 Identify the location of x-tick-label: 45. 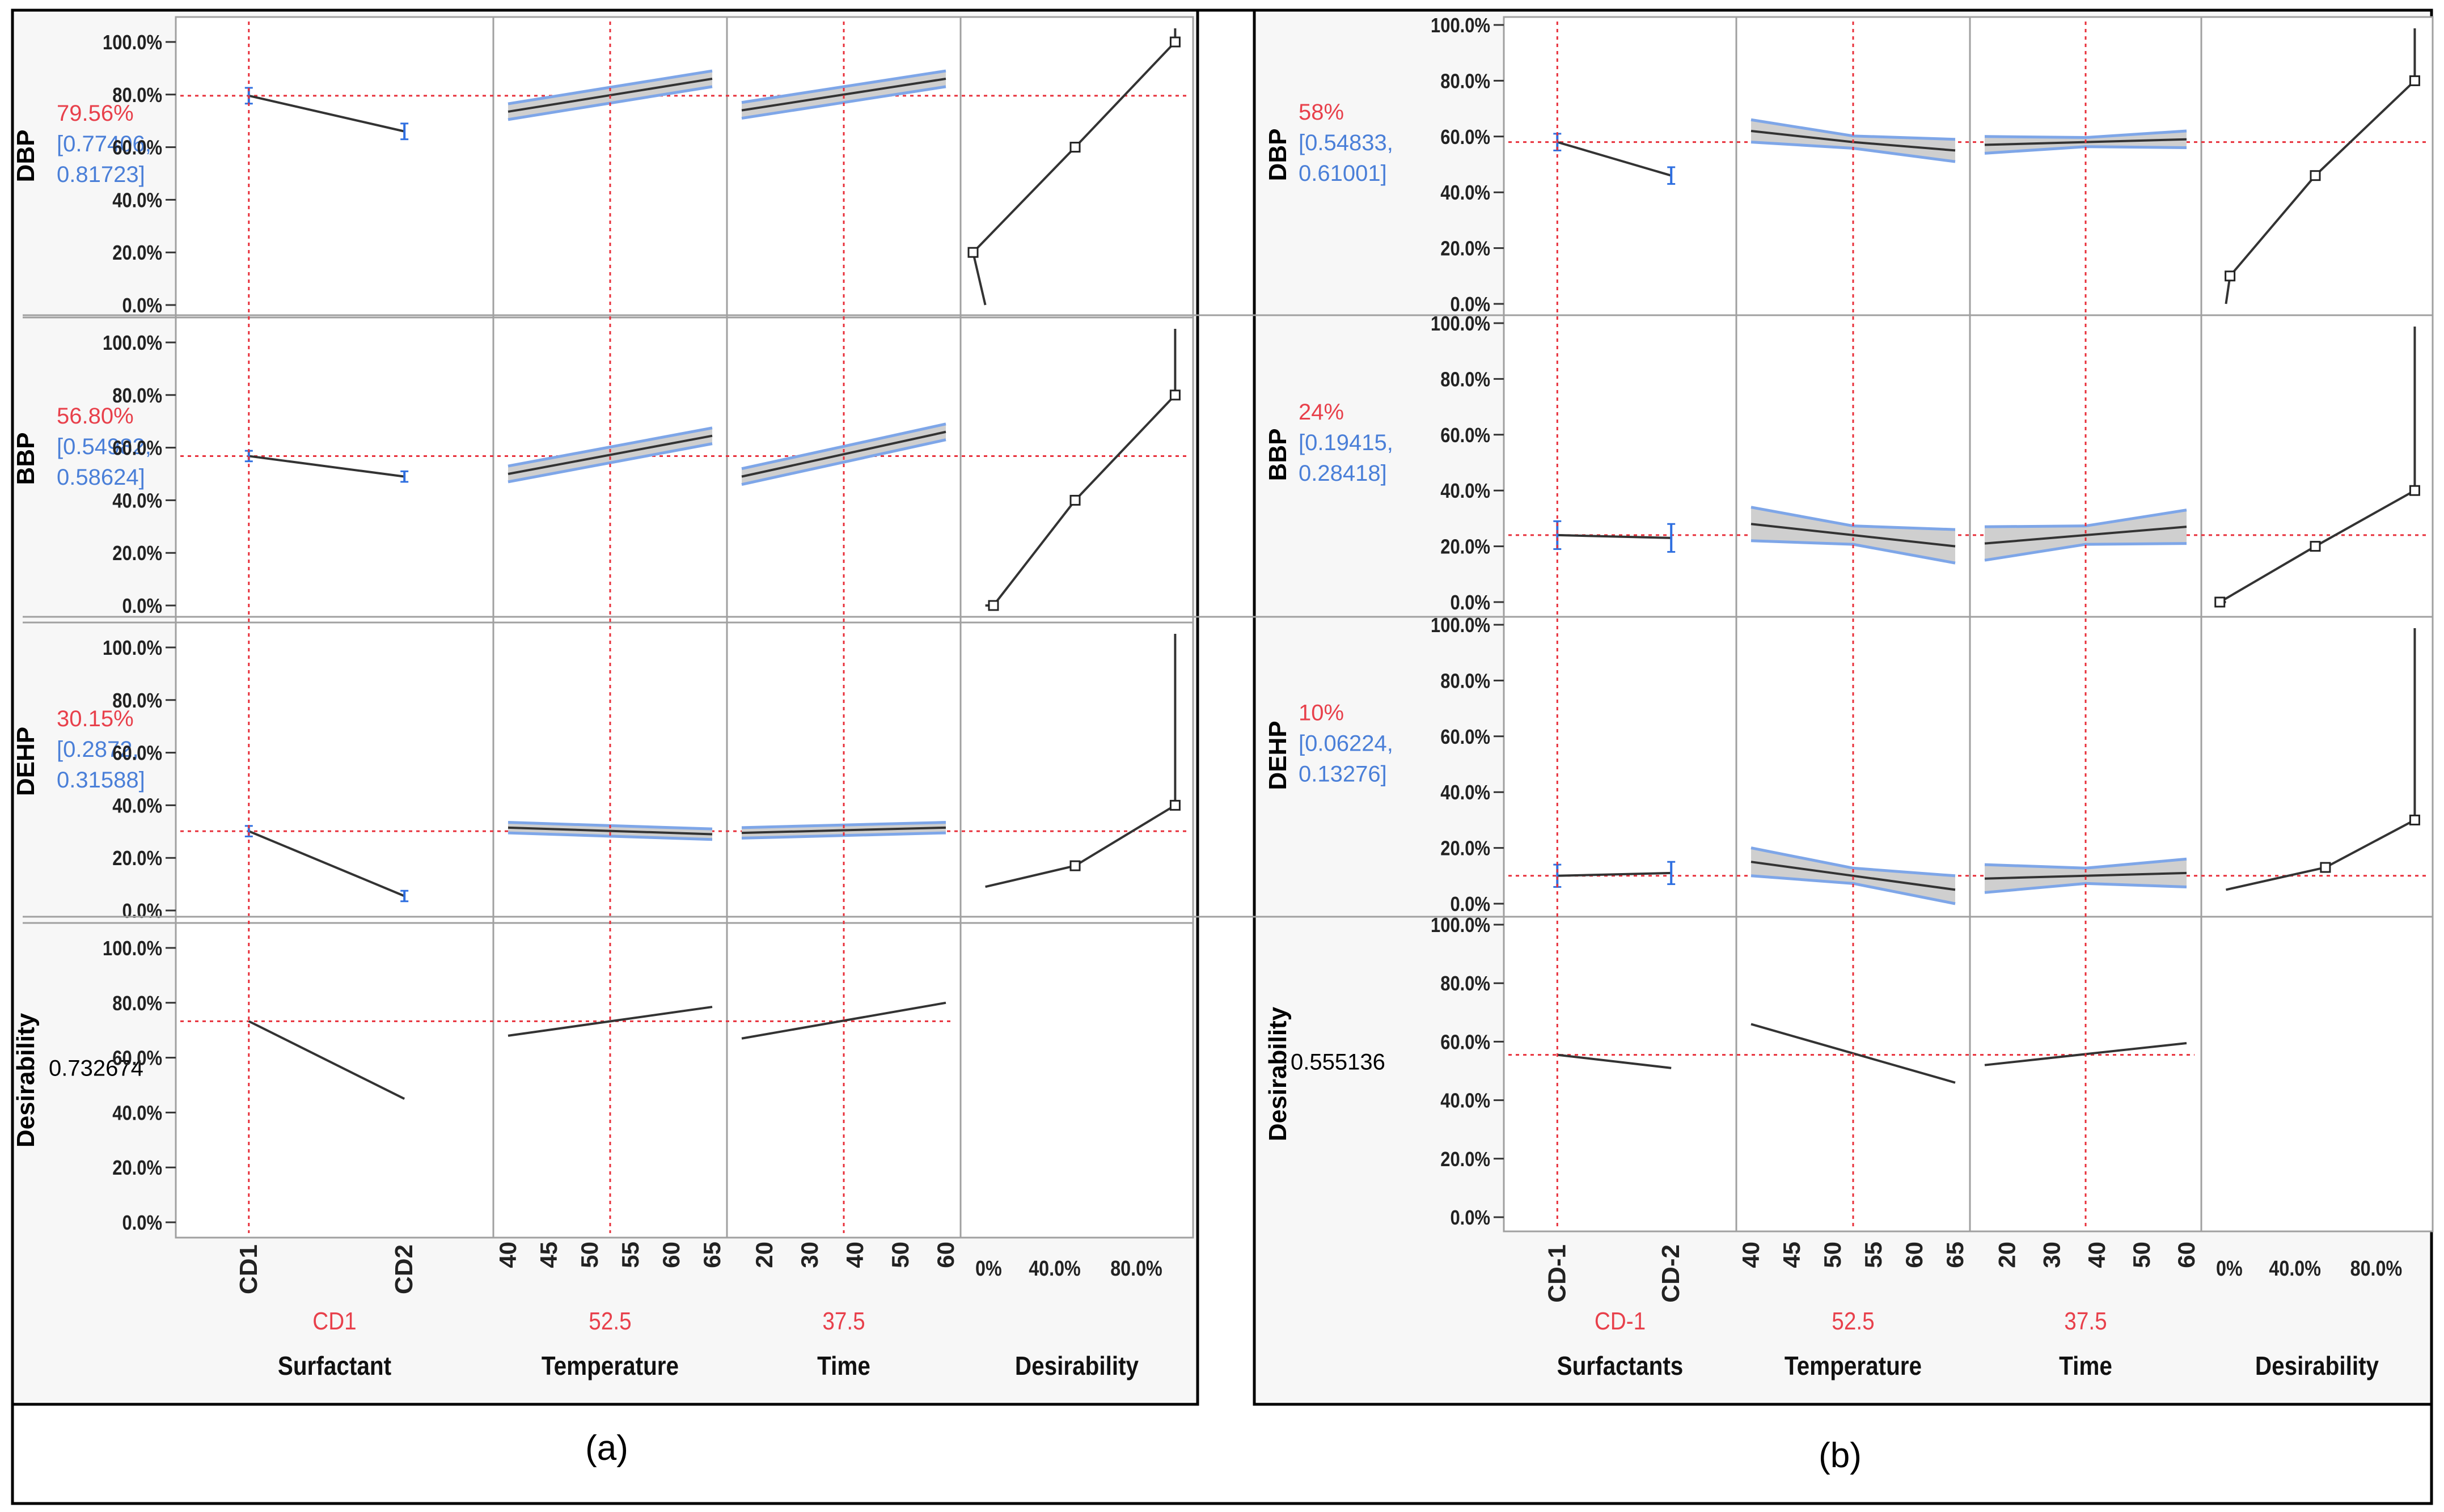
(548, 1255).